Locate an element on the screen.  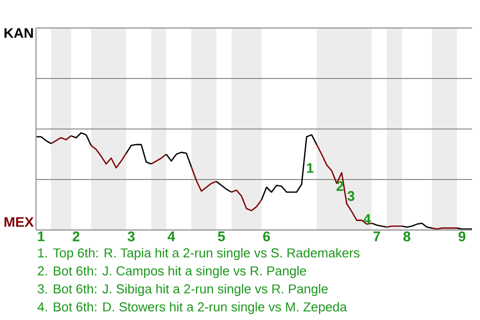
text: 4. Bot 6th: D. Stowers hit a 2-run single vs M. Zepeda is located at coordinates (192, 308).